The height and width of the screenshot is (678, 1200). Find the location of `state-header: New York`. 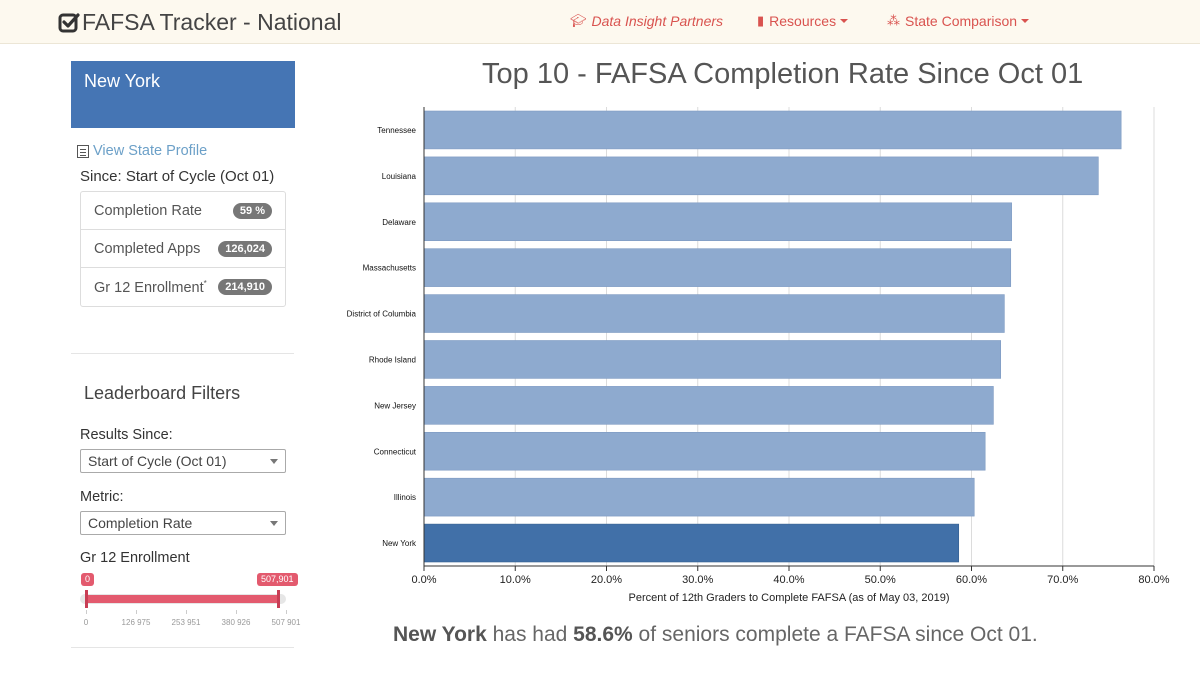

state-header: New York is located at coordinates (183, 94).